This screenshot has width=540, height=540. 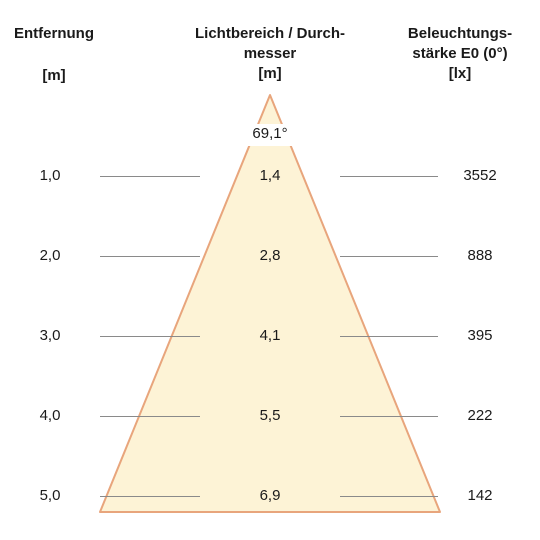 I want to click on illuminance-header-title-line2: stärke E0 (0°), so click(x=460, y=53).